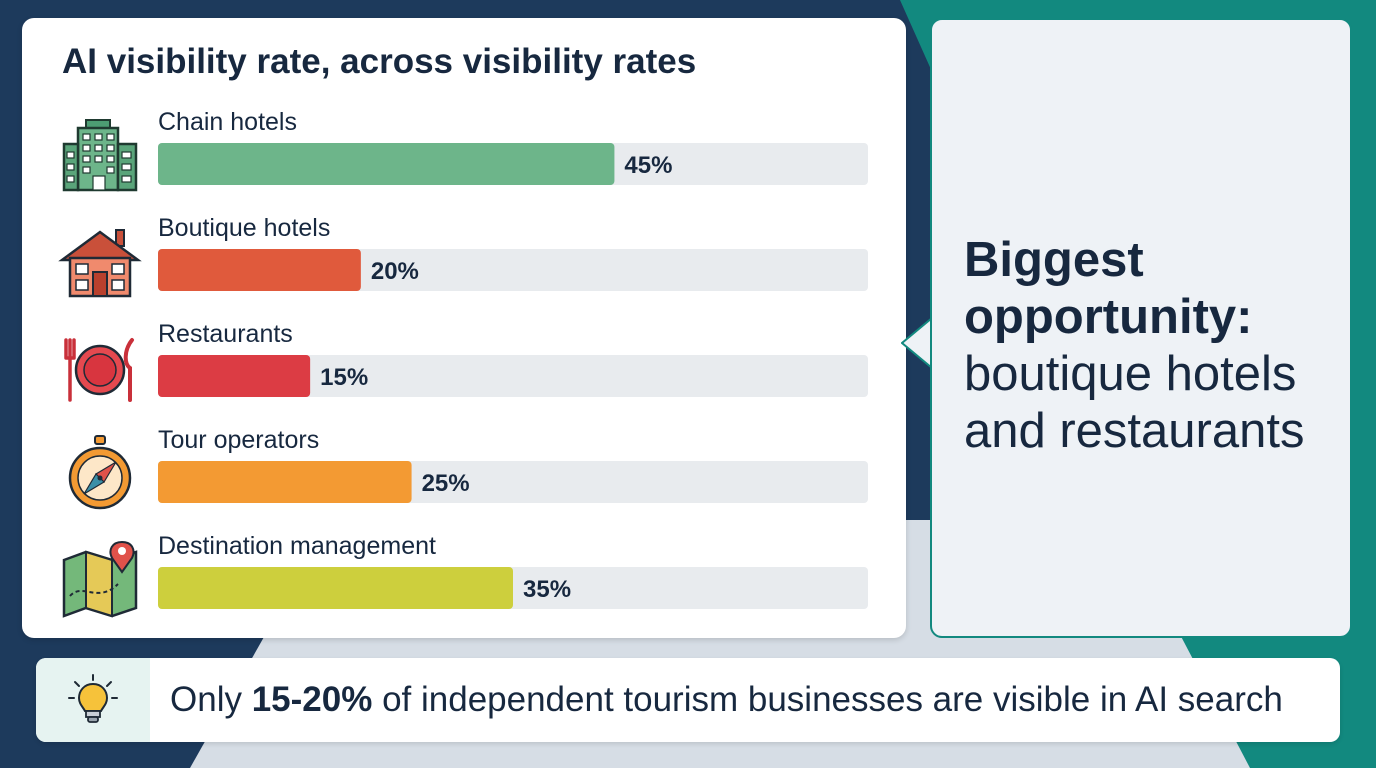 The image size is (1376, 768). I want to click on footer-prefix: Only, so click(211, 699).